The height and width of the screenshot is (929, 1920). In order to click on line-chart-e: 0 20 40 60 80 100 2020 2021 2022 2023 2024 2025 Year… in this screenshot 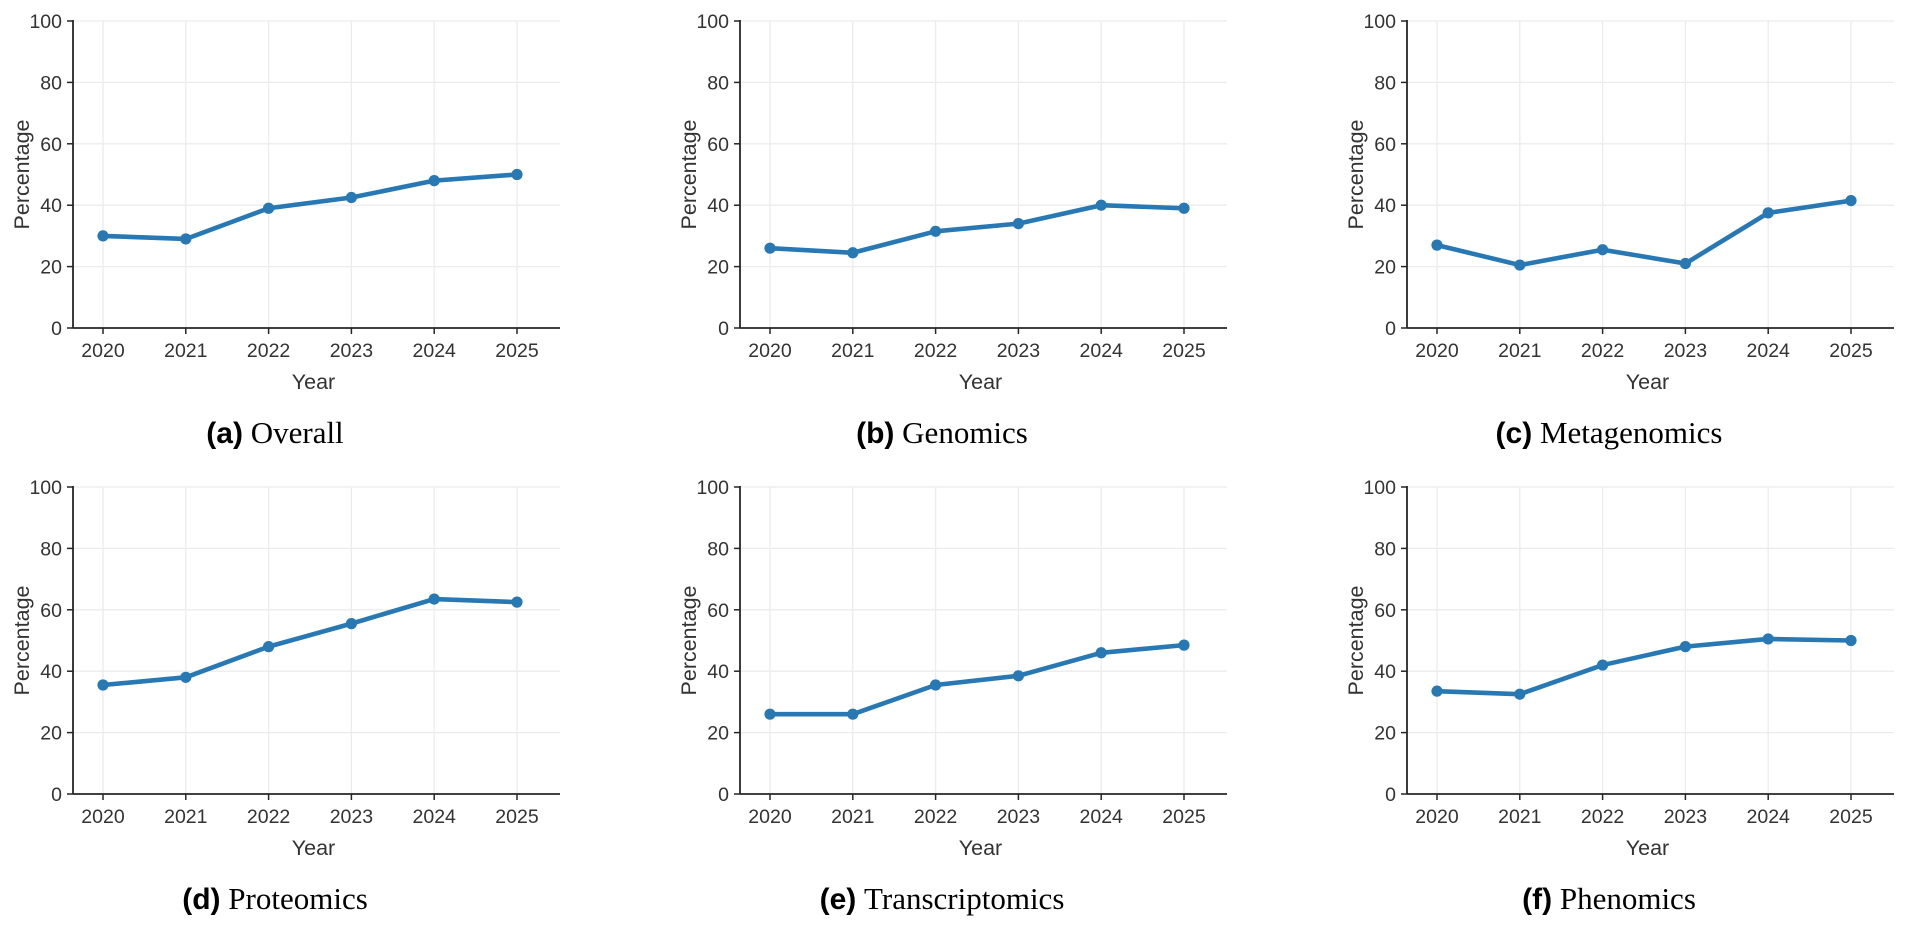, I will do `click(953, 668)`.